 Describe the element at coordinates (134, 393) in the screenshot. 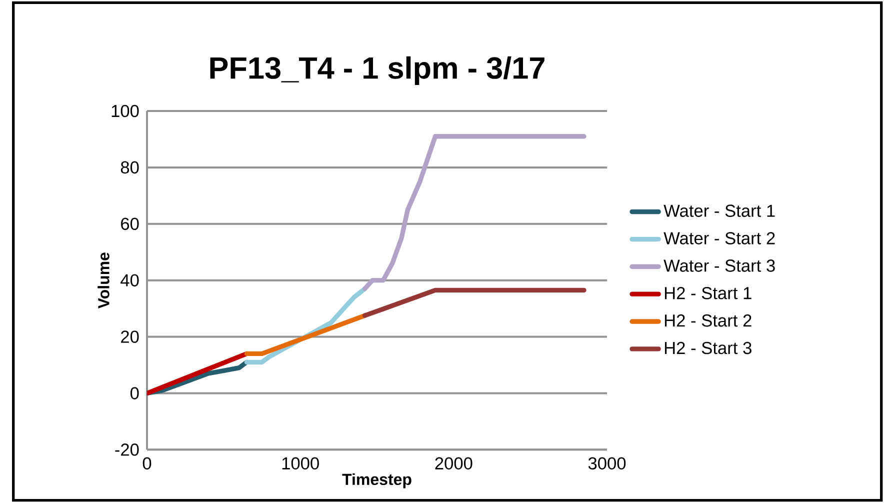

I see `y-tick-label: 0` at that location.